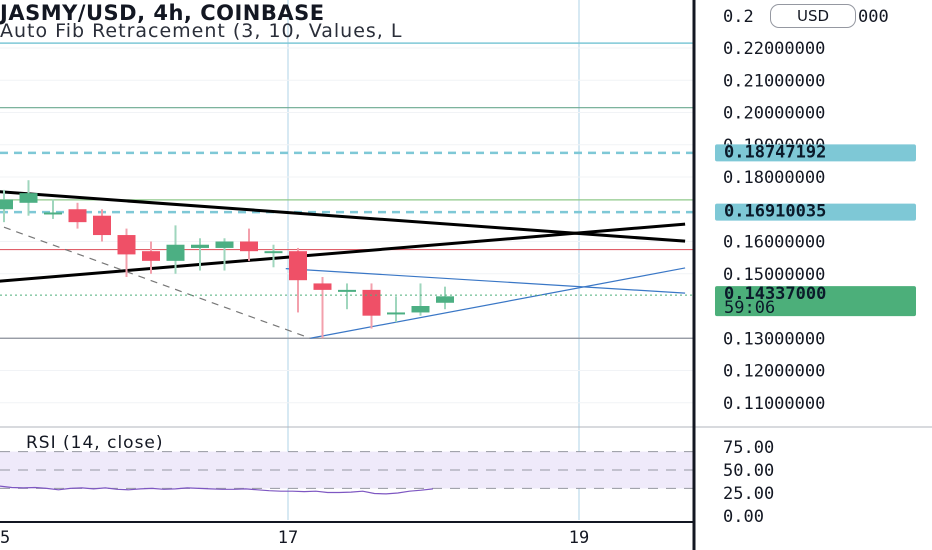 This screenshot has height=550, width=932. What do you see at coordinates (738, 17) in the screenshot?
I see `price-tick-label: 0.2` at bounding box center [738, 17].